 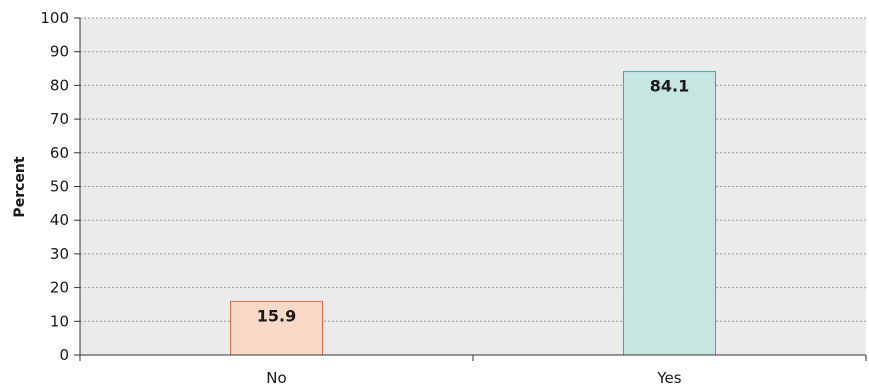 I want to click on bar-yes, so click(x=669, y=213).